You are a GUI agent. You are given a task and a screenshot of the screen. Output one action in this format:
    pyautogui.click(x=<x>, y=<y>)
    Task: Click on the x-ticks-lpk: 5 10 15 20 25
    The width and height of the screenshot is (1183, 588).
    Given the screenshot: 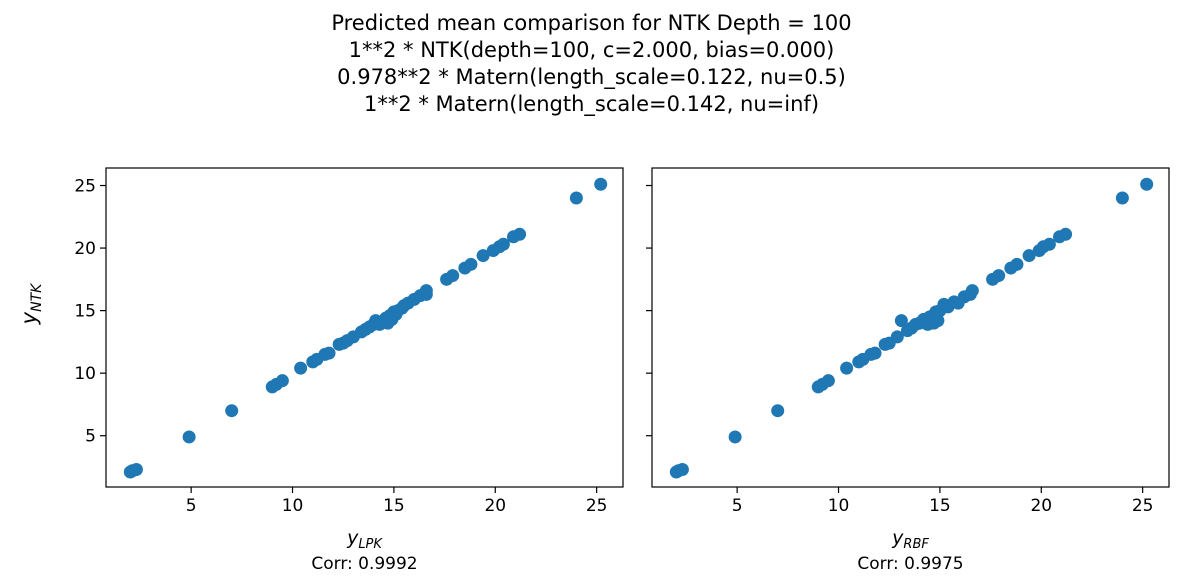 What is the action you would take?
    pyautogui.click(x=397, y=501)
    